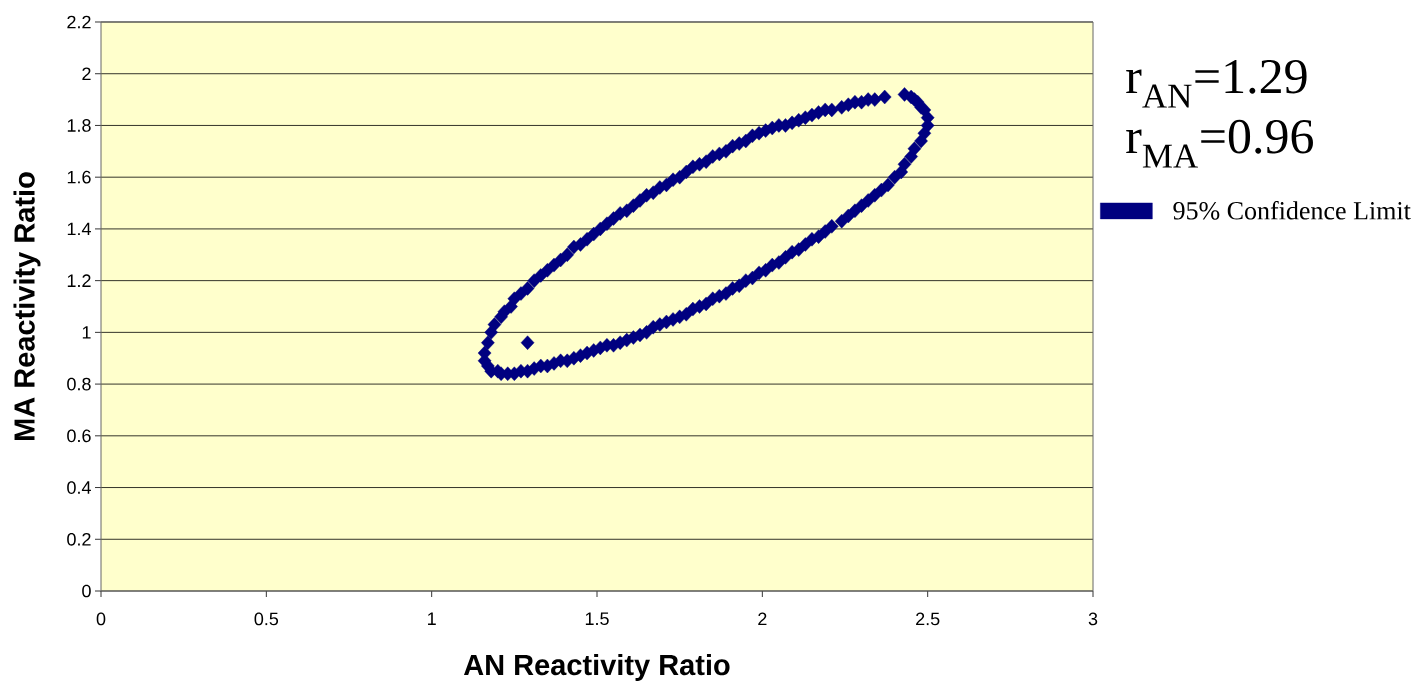 Image resolution: width=1421 pixels, height=681 pixels. Describe the element at coordinates (86, 332) in the screenshot. I see `y-tick-label: 1` at that location.